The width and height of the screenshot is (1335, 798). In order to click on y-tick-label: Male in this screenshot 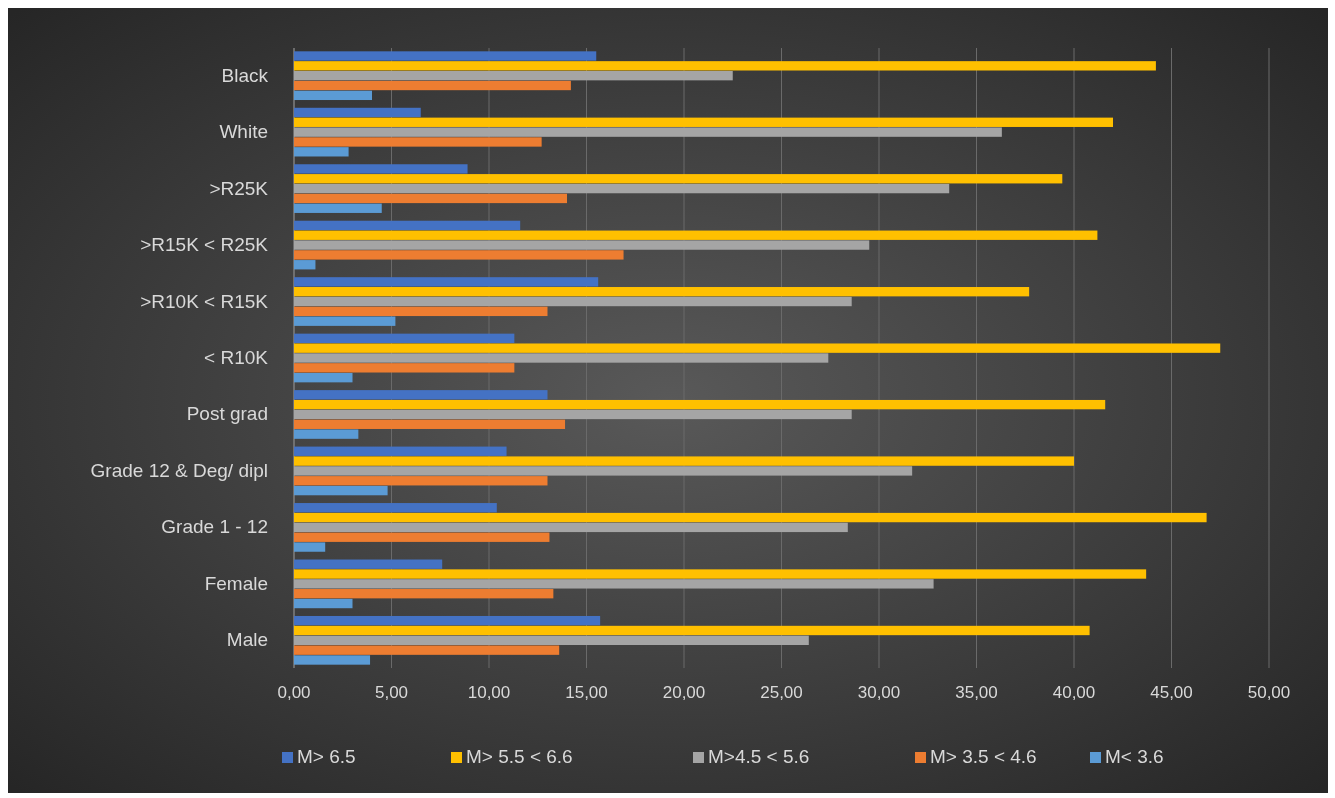, I will do `click(247, 640)`.